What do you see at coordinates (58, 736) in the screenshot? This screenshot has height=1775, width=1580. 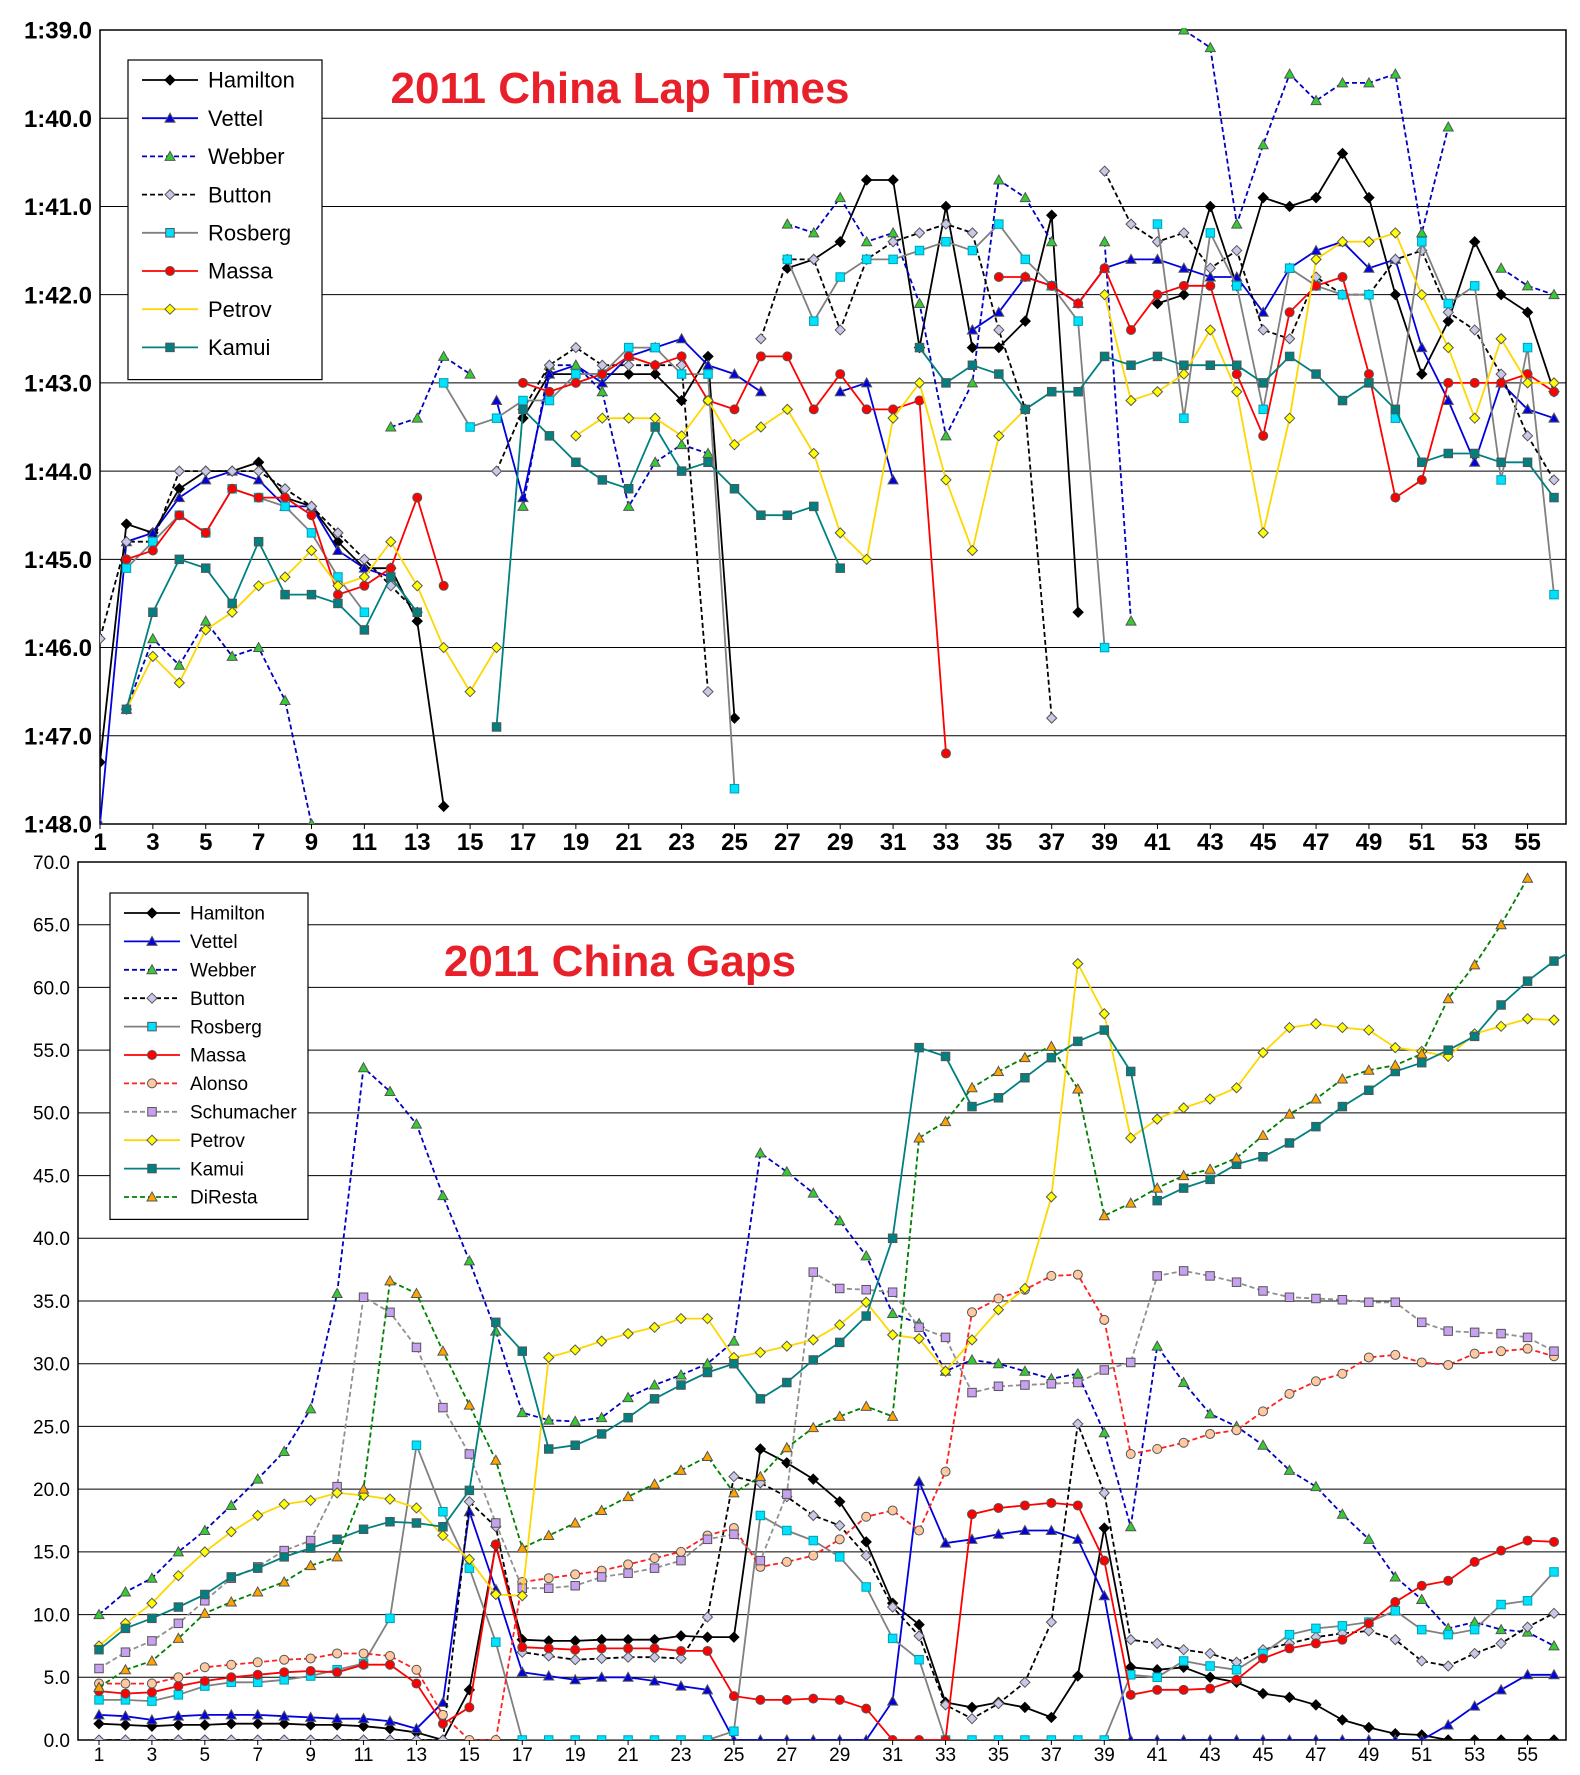 I see `y-tick-label: 1:47.0` at bounding box center [58, 736].